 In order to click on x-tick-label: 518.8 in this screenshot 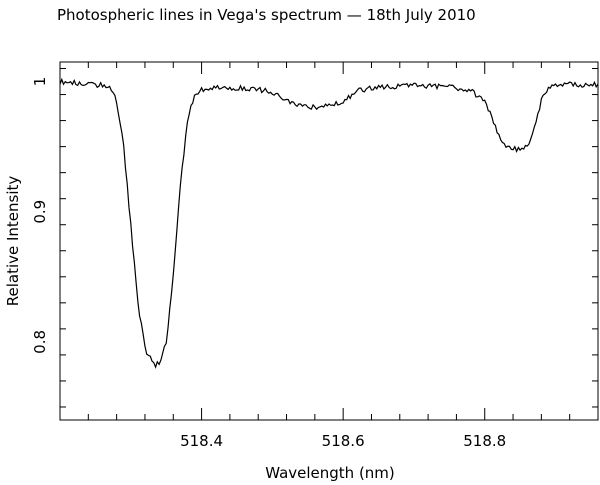, I will do `click(484, 441)`.